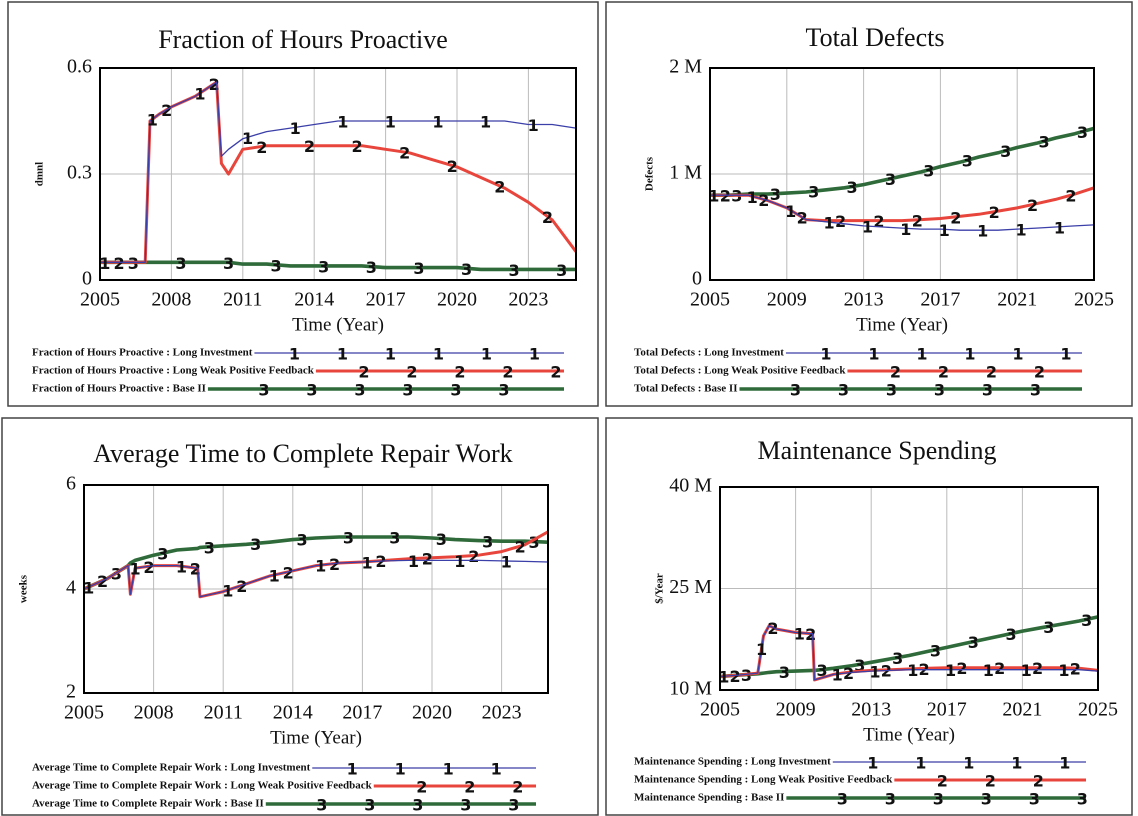  Describe the element at coordinates (685, 389) in the screenshot. I see `legend-label: Total Defects : Base II` at that location.